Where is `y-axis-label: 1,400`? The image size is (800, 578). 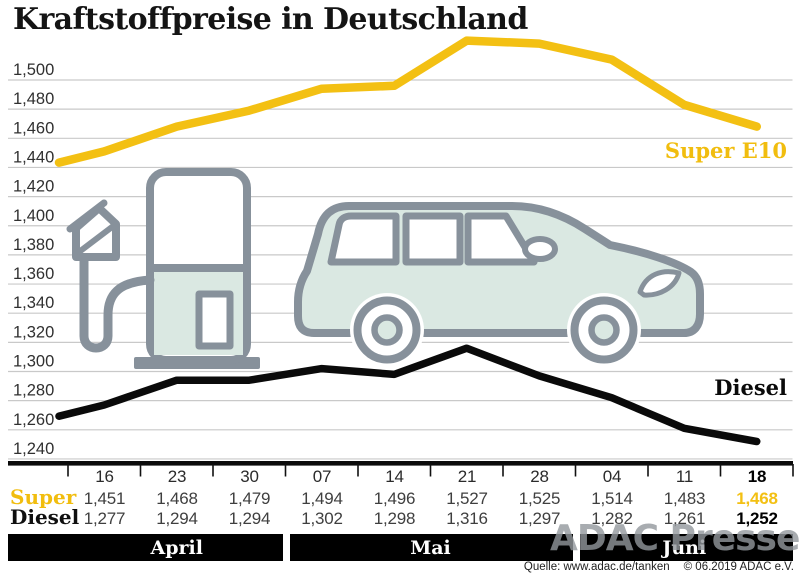
y-axis-label: 1,400 is located at coordinates (33, 216).